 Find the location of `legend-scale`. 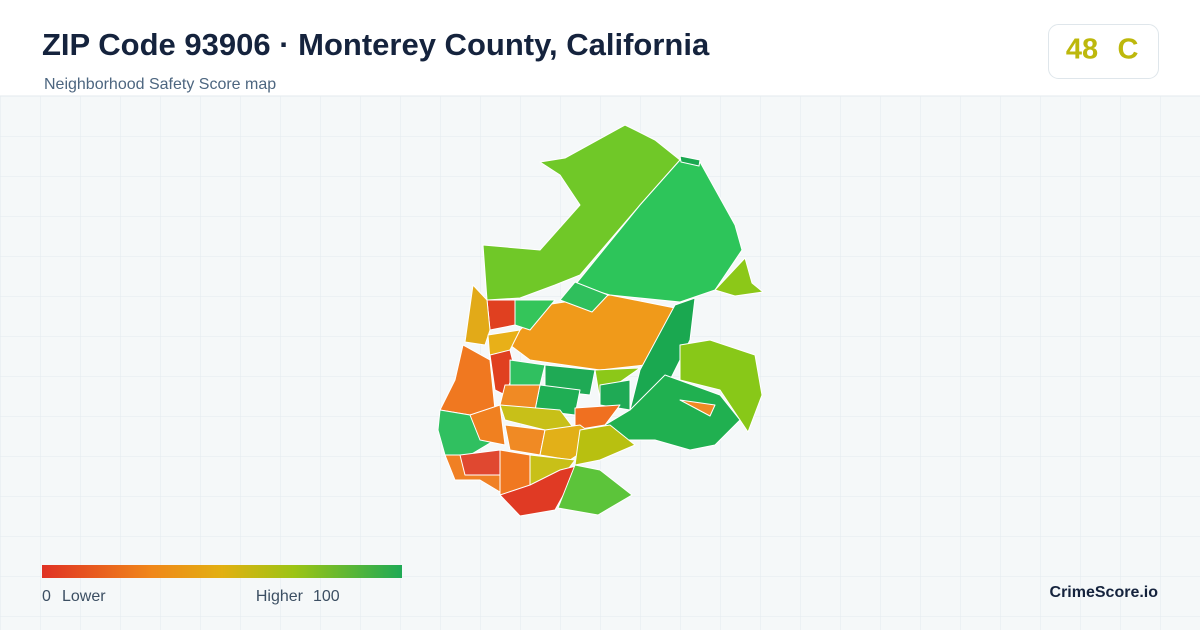

legend-scale is located at coordinates (222, 571).